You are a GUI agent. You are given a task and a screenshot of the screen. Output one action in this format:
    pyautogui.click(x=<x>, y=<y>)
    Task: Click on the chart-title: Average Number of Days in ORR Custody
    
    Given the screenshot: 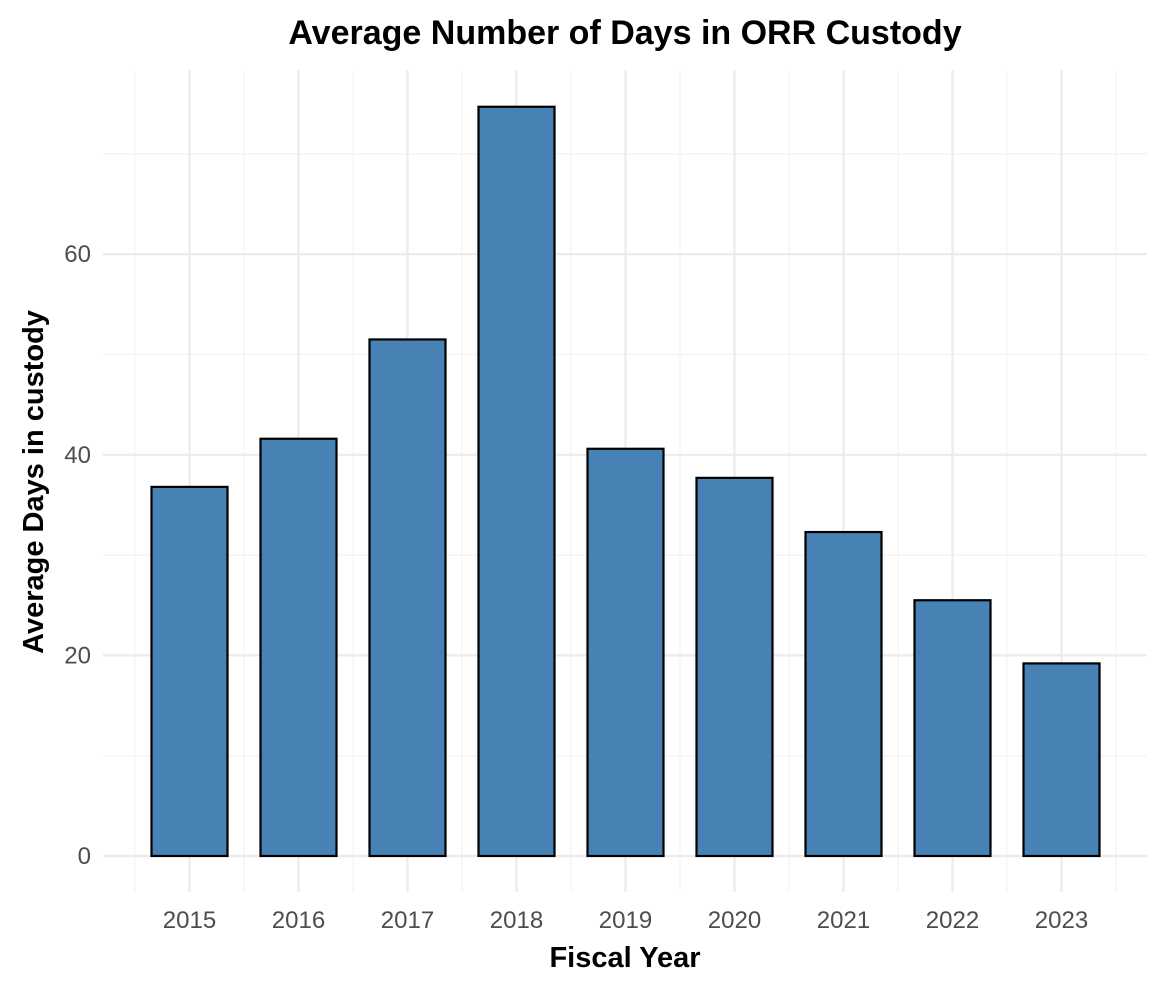 What is the action you would take?
    pyautogui.click(x=624, y=33)
    